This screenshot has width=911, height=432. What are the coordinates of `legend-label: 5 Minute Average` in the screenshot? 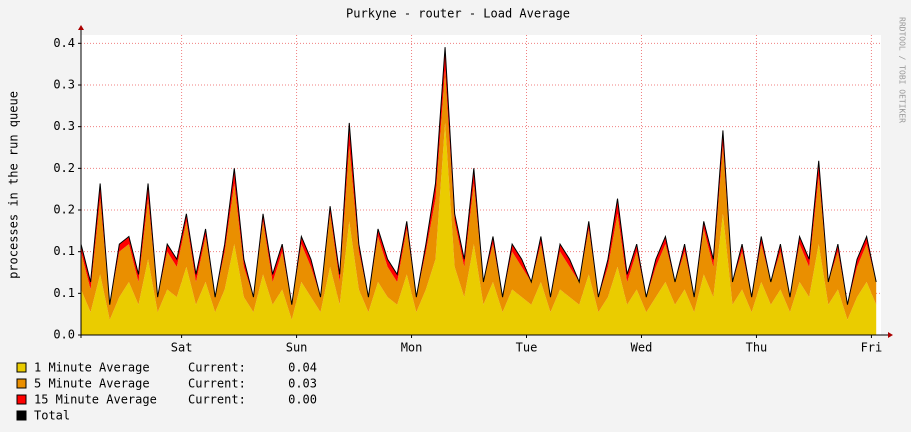 It's located at (92, 384).